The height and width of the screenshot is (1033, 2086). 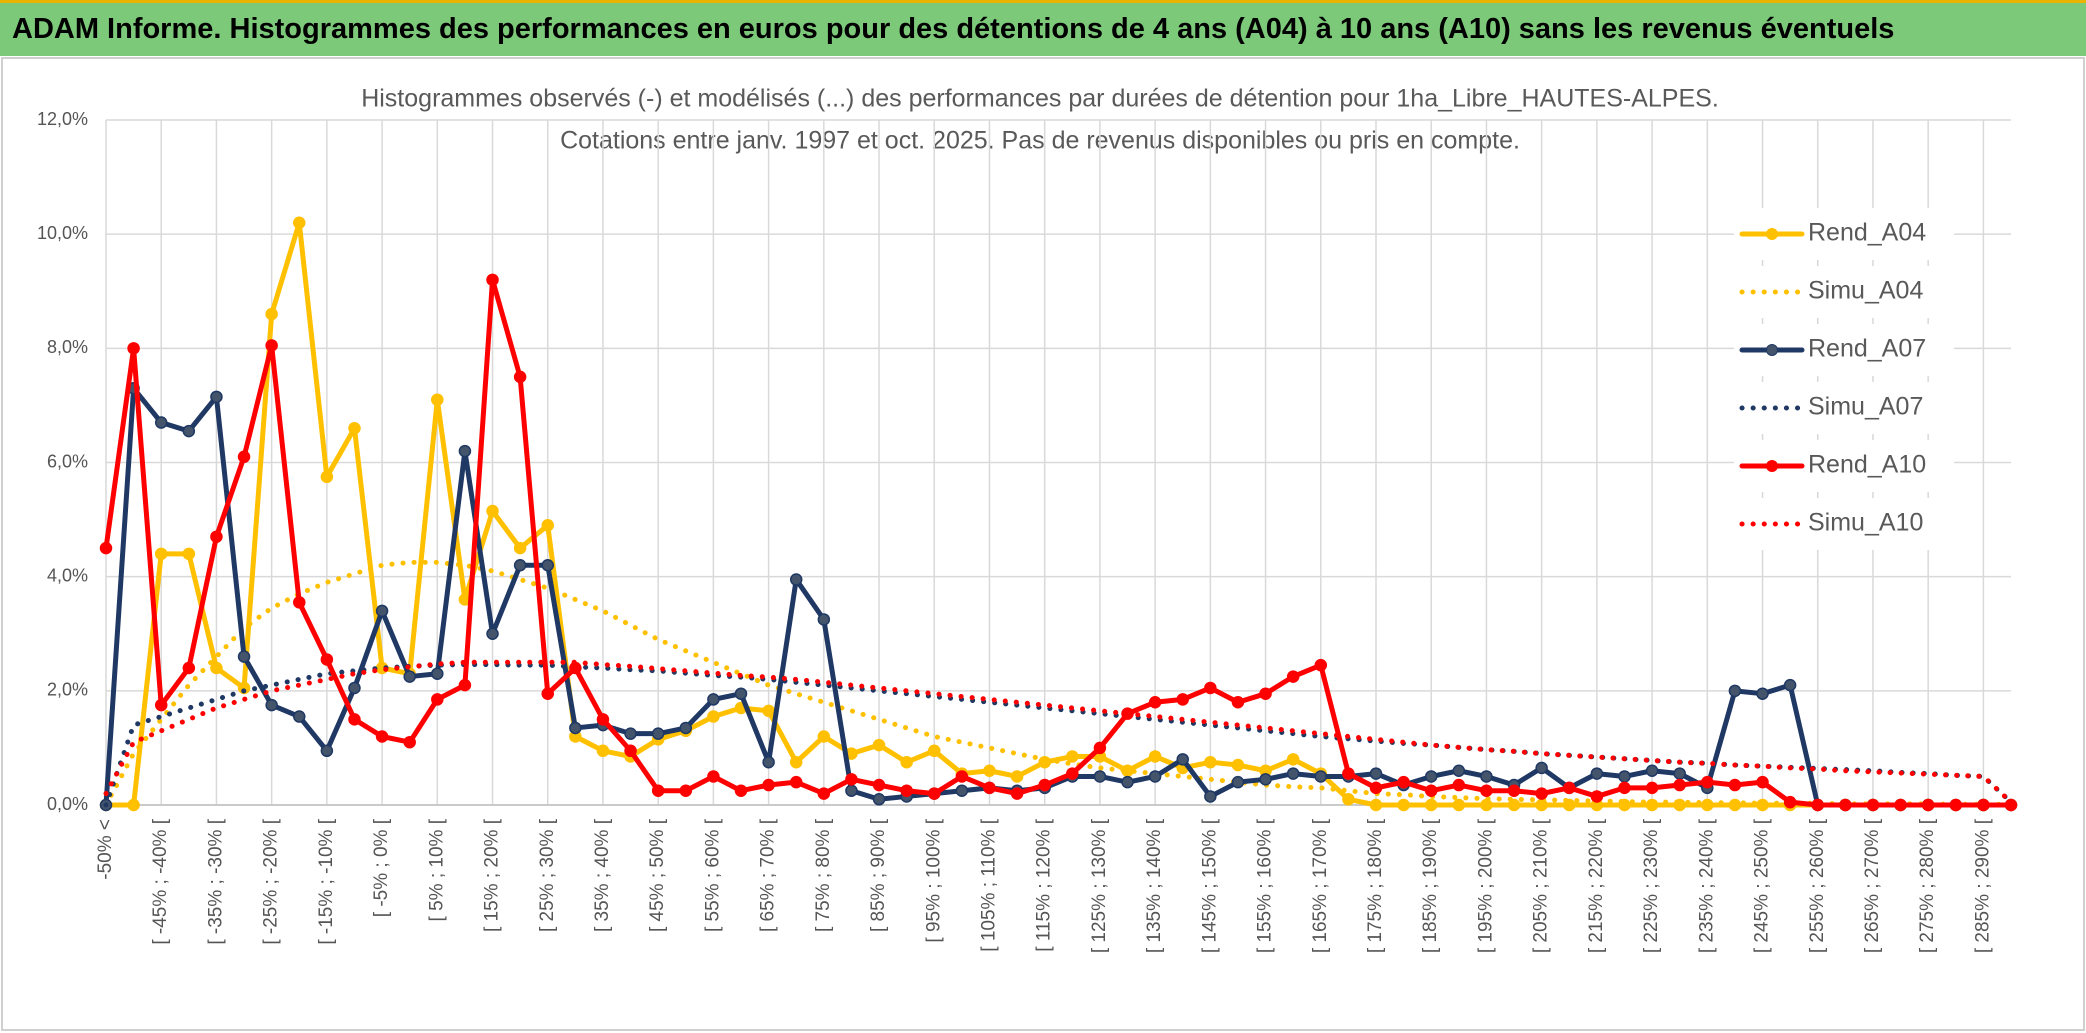 I want to click on x-tick-label: [ 115% ; 120% [, so click(x=1044, y=884).